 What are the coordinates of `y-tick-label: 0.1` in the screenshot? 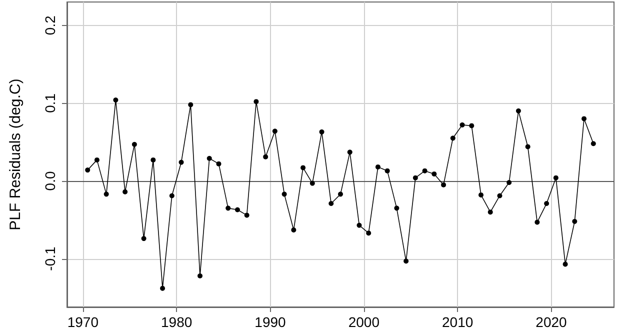 It's located at (50, 103).